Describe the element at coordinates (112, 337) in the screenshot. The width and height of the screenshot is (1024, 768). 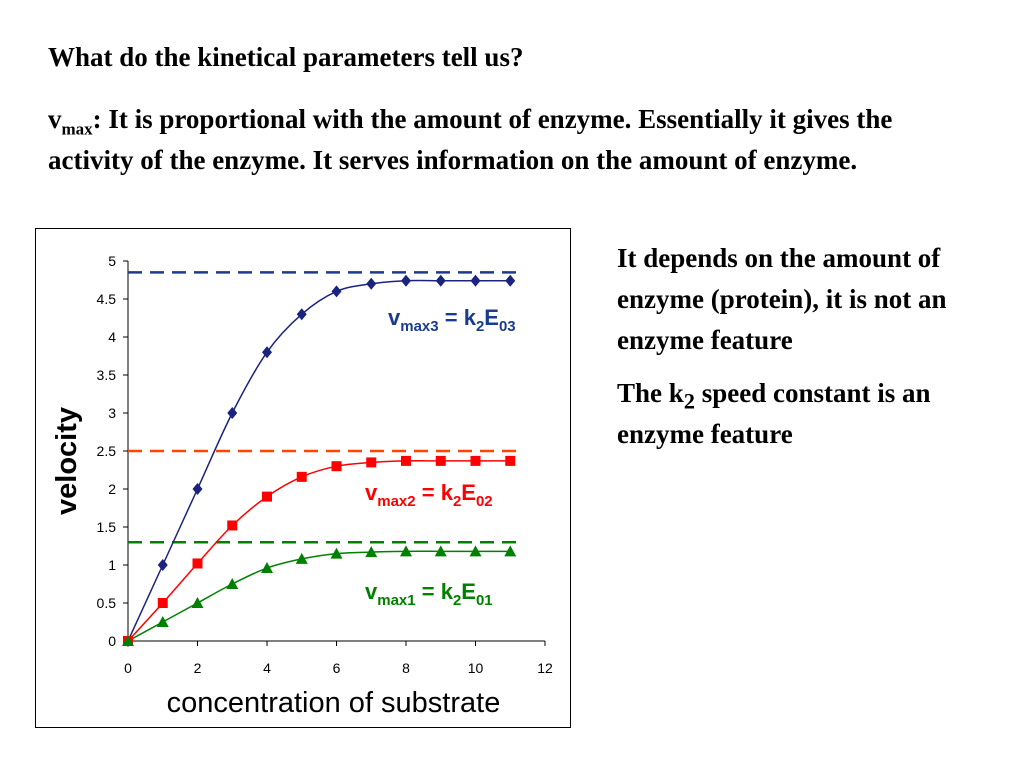
I see `y-tick-label: 4` at that location.